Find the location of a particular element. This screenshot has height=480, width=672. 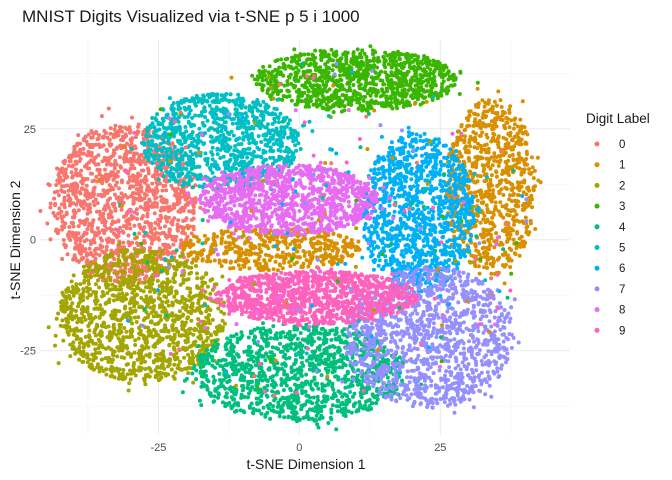

digit-2-points is located at coordinates (136, 317).